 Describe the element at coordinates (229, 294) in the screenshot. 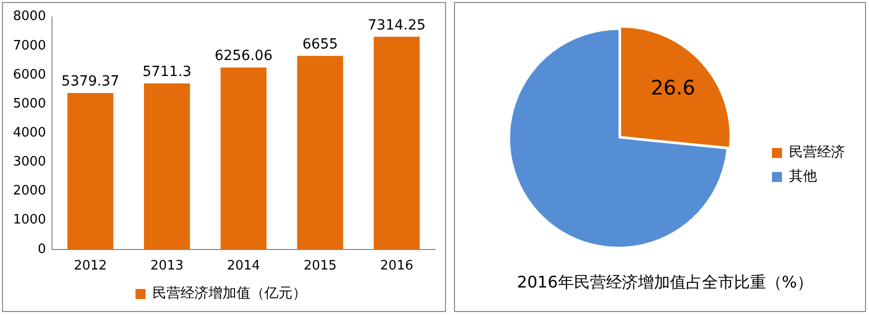

I see `legend-label: 民营经济增加值（亿元）` at that location.